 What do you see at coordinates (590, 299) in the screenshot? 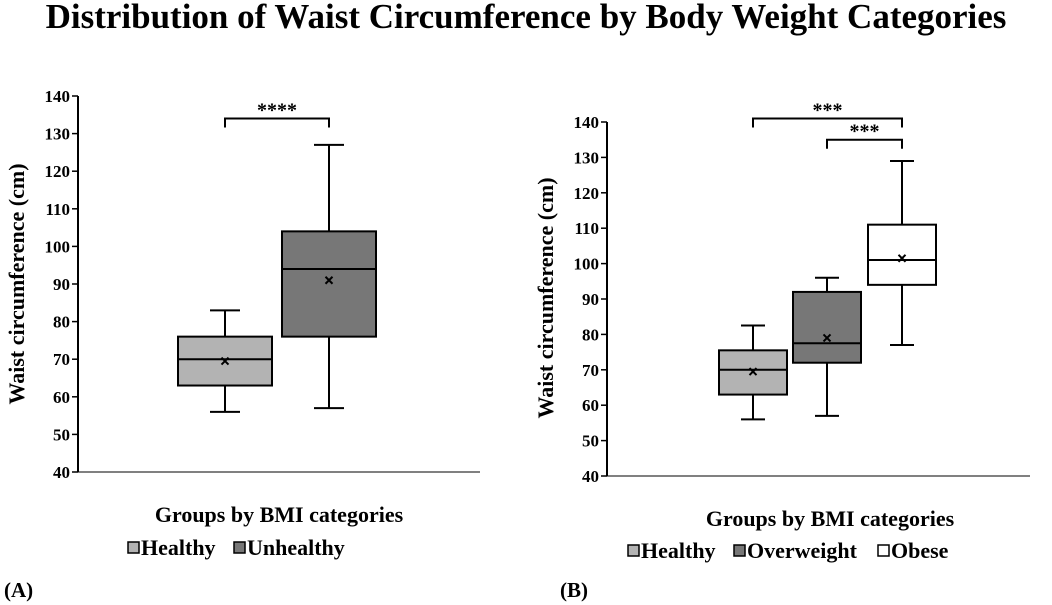
I see `panel-b-y-tick-label: 90` at bounding box center [590, 299].